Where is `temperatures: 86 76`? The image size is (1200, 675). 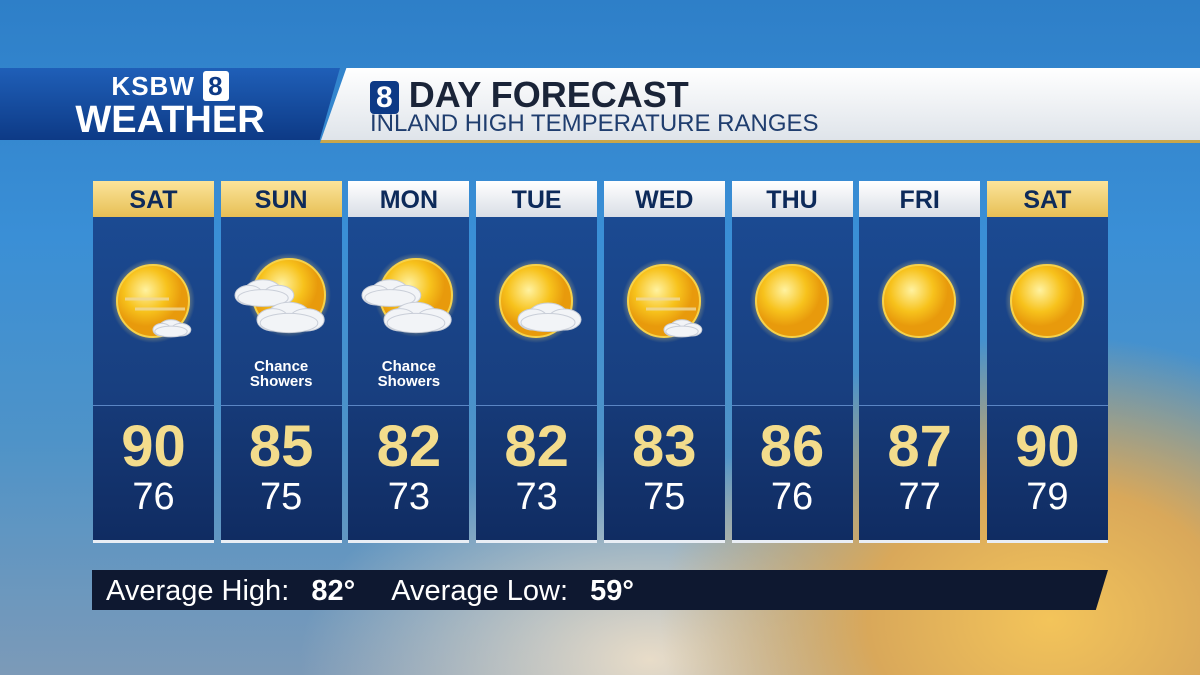 temperatures: 86 76 is located at coordinates (792, 474).